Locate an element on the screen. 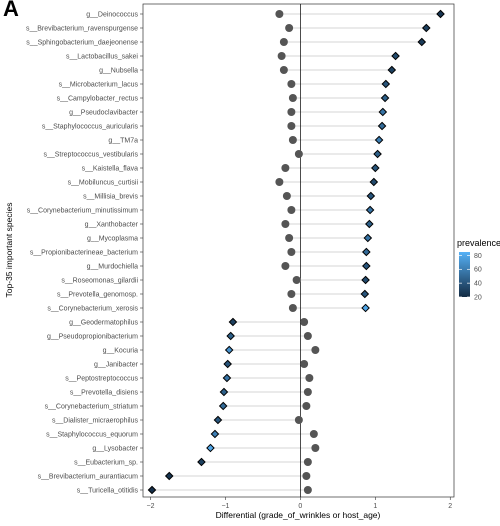 This screenshot has width=500, height=526. y-tick-label: g__Lysobacter is located at coordinates (115, 448).